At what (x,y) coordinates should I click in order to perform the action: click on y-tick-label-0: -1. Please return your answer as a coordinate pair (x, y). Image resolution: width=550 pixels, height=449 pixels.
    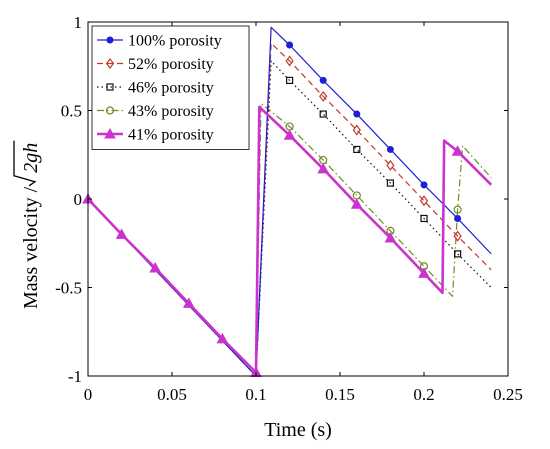
    Looking at the image, I should click on (75, 376).